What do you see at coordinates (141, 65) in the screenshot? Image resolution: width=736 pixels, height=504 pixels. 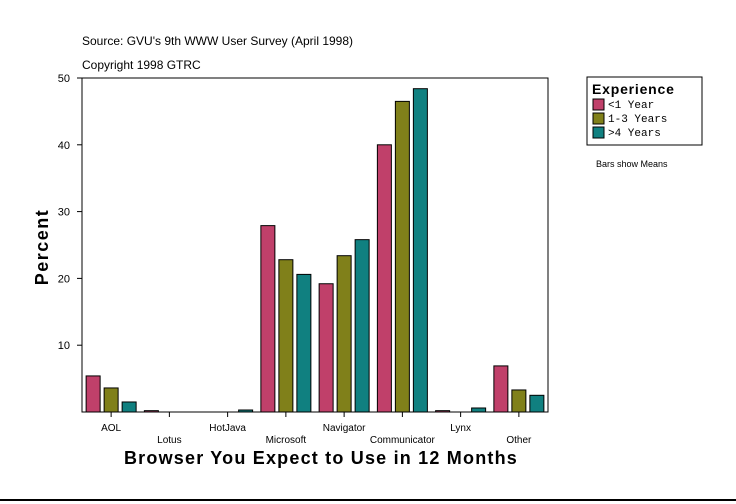 I see `chart-subtitle: Copyright 1998 GTRC` at bounding box center [141, 65].